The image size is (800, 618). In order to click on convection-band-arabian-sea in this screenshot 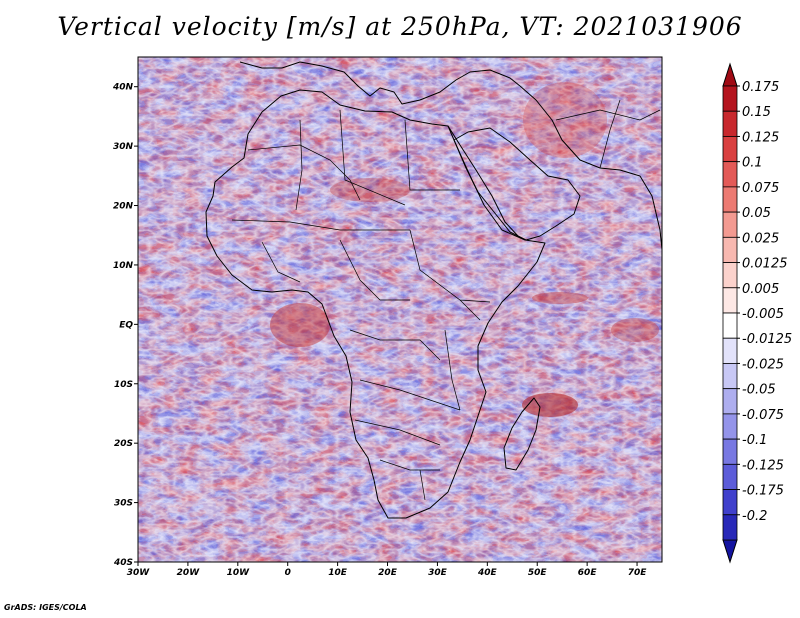, I will do `click(560, 298)`.